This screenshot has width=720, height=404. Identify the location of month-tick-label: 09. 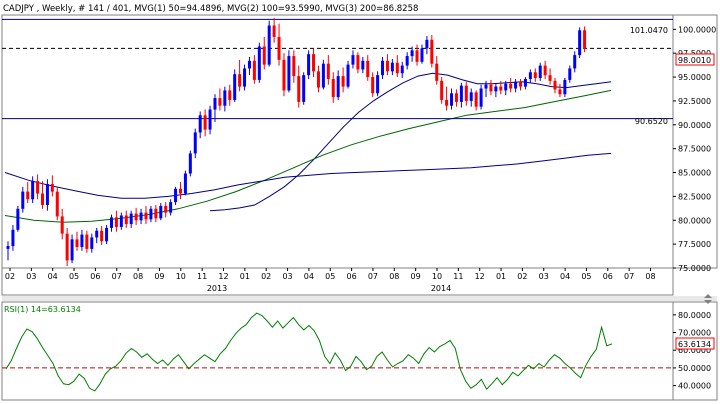
(416, 276).